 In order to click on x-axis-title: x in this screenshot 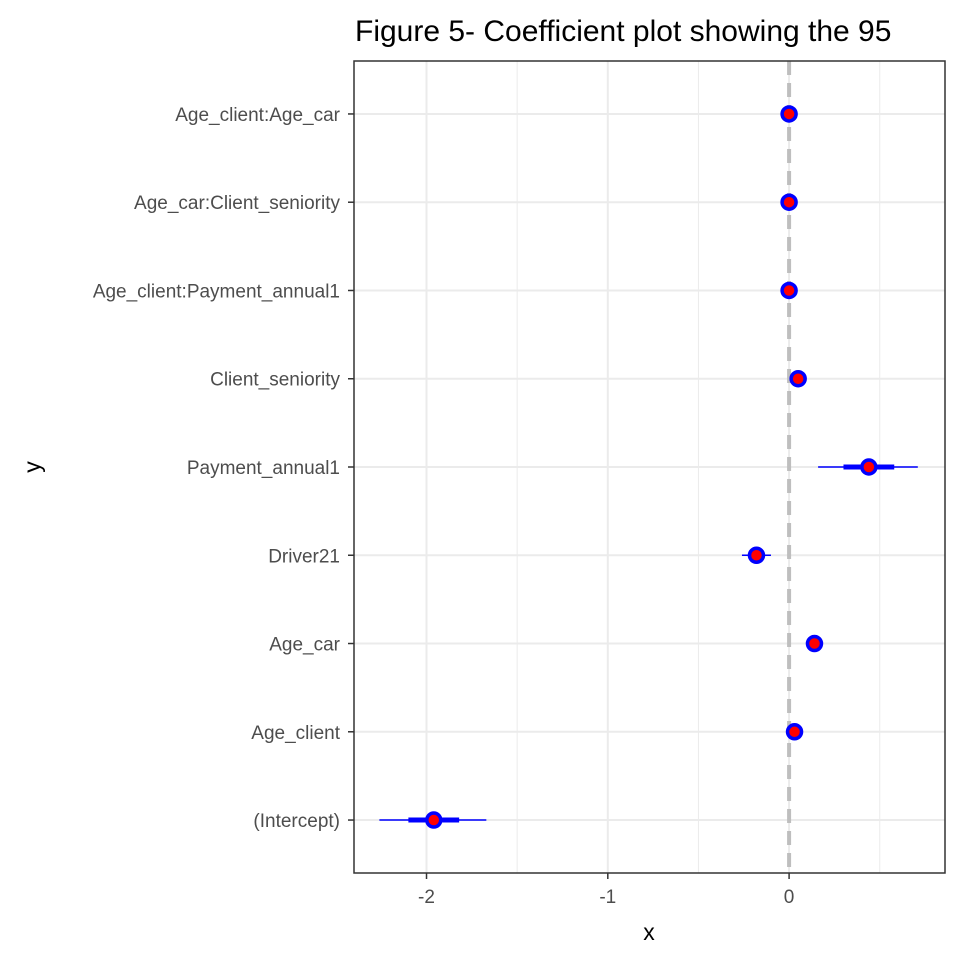, I will do `click(649, 932)`.